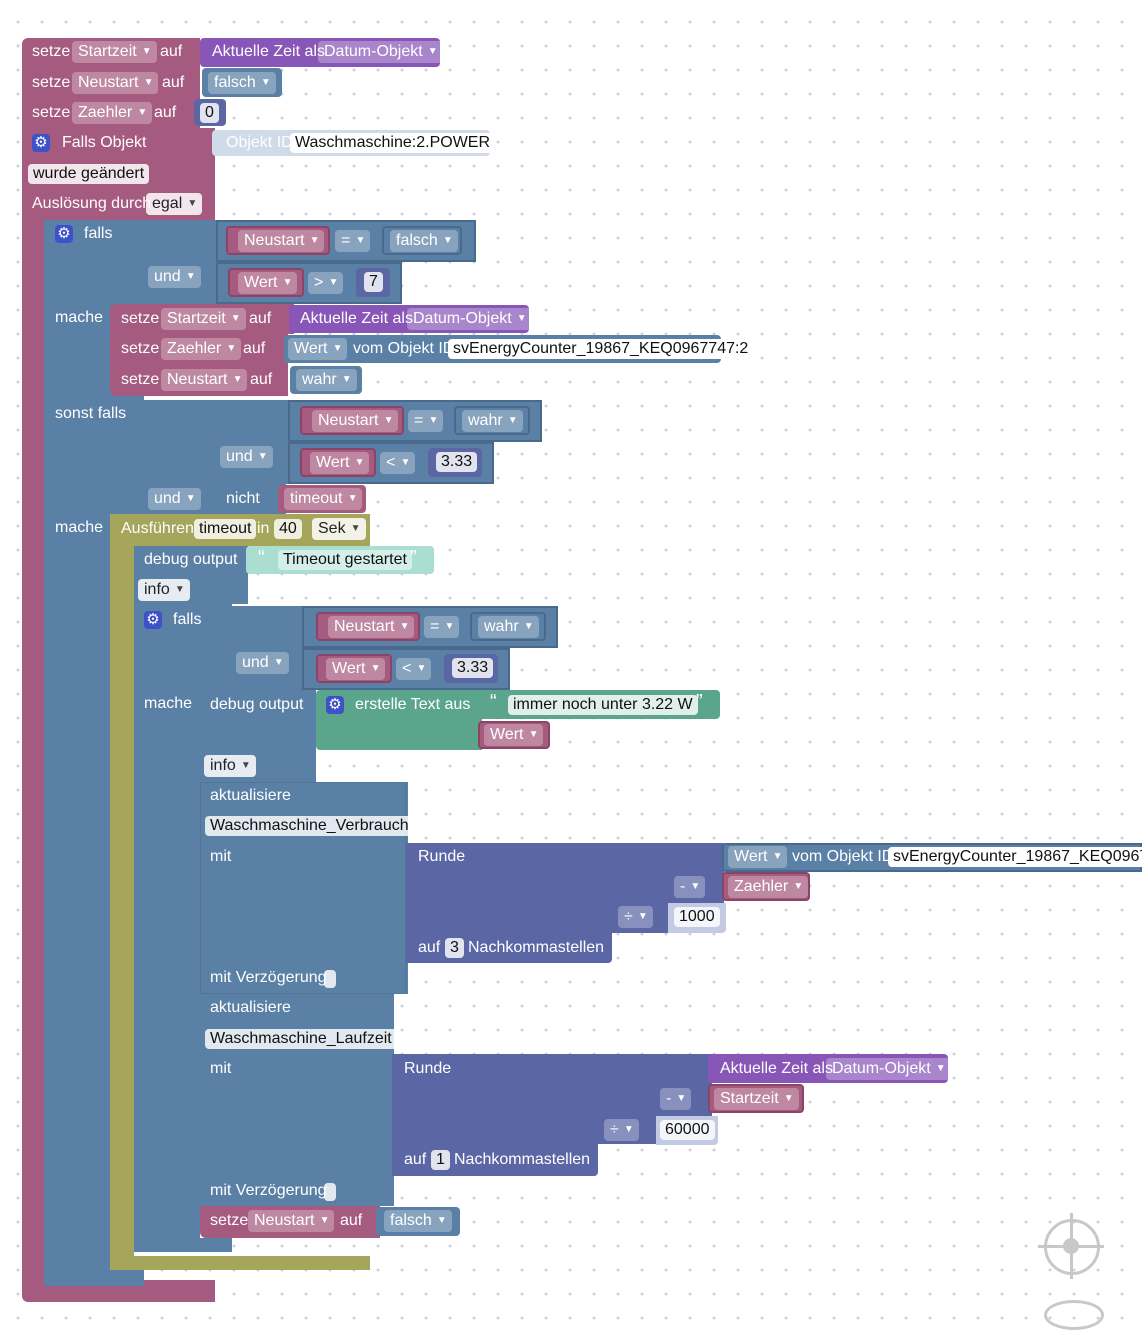  What do you see at coordinates (697, 917) in the screenshot?
I see `number-field: 1000` at bounding box center [697, 917].